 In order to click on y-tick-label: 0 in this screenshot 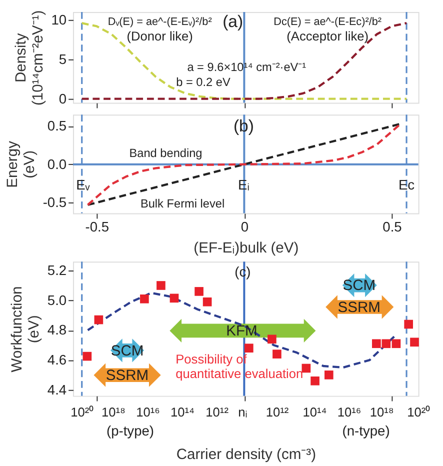, I will do `click(62, 98)`.